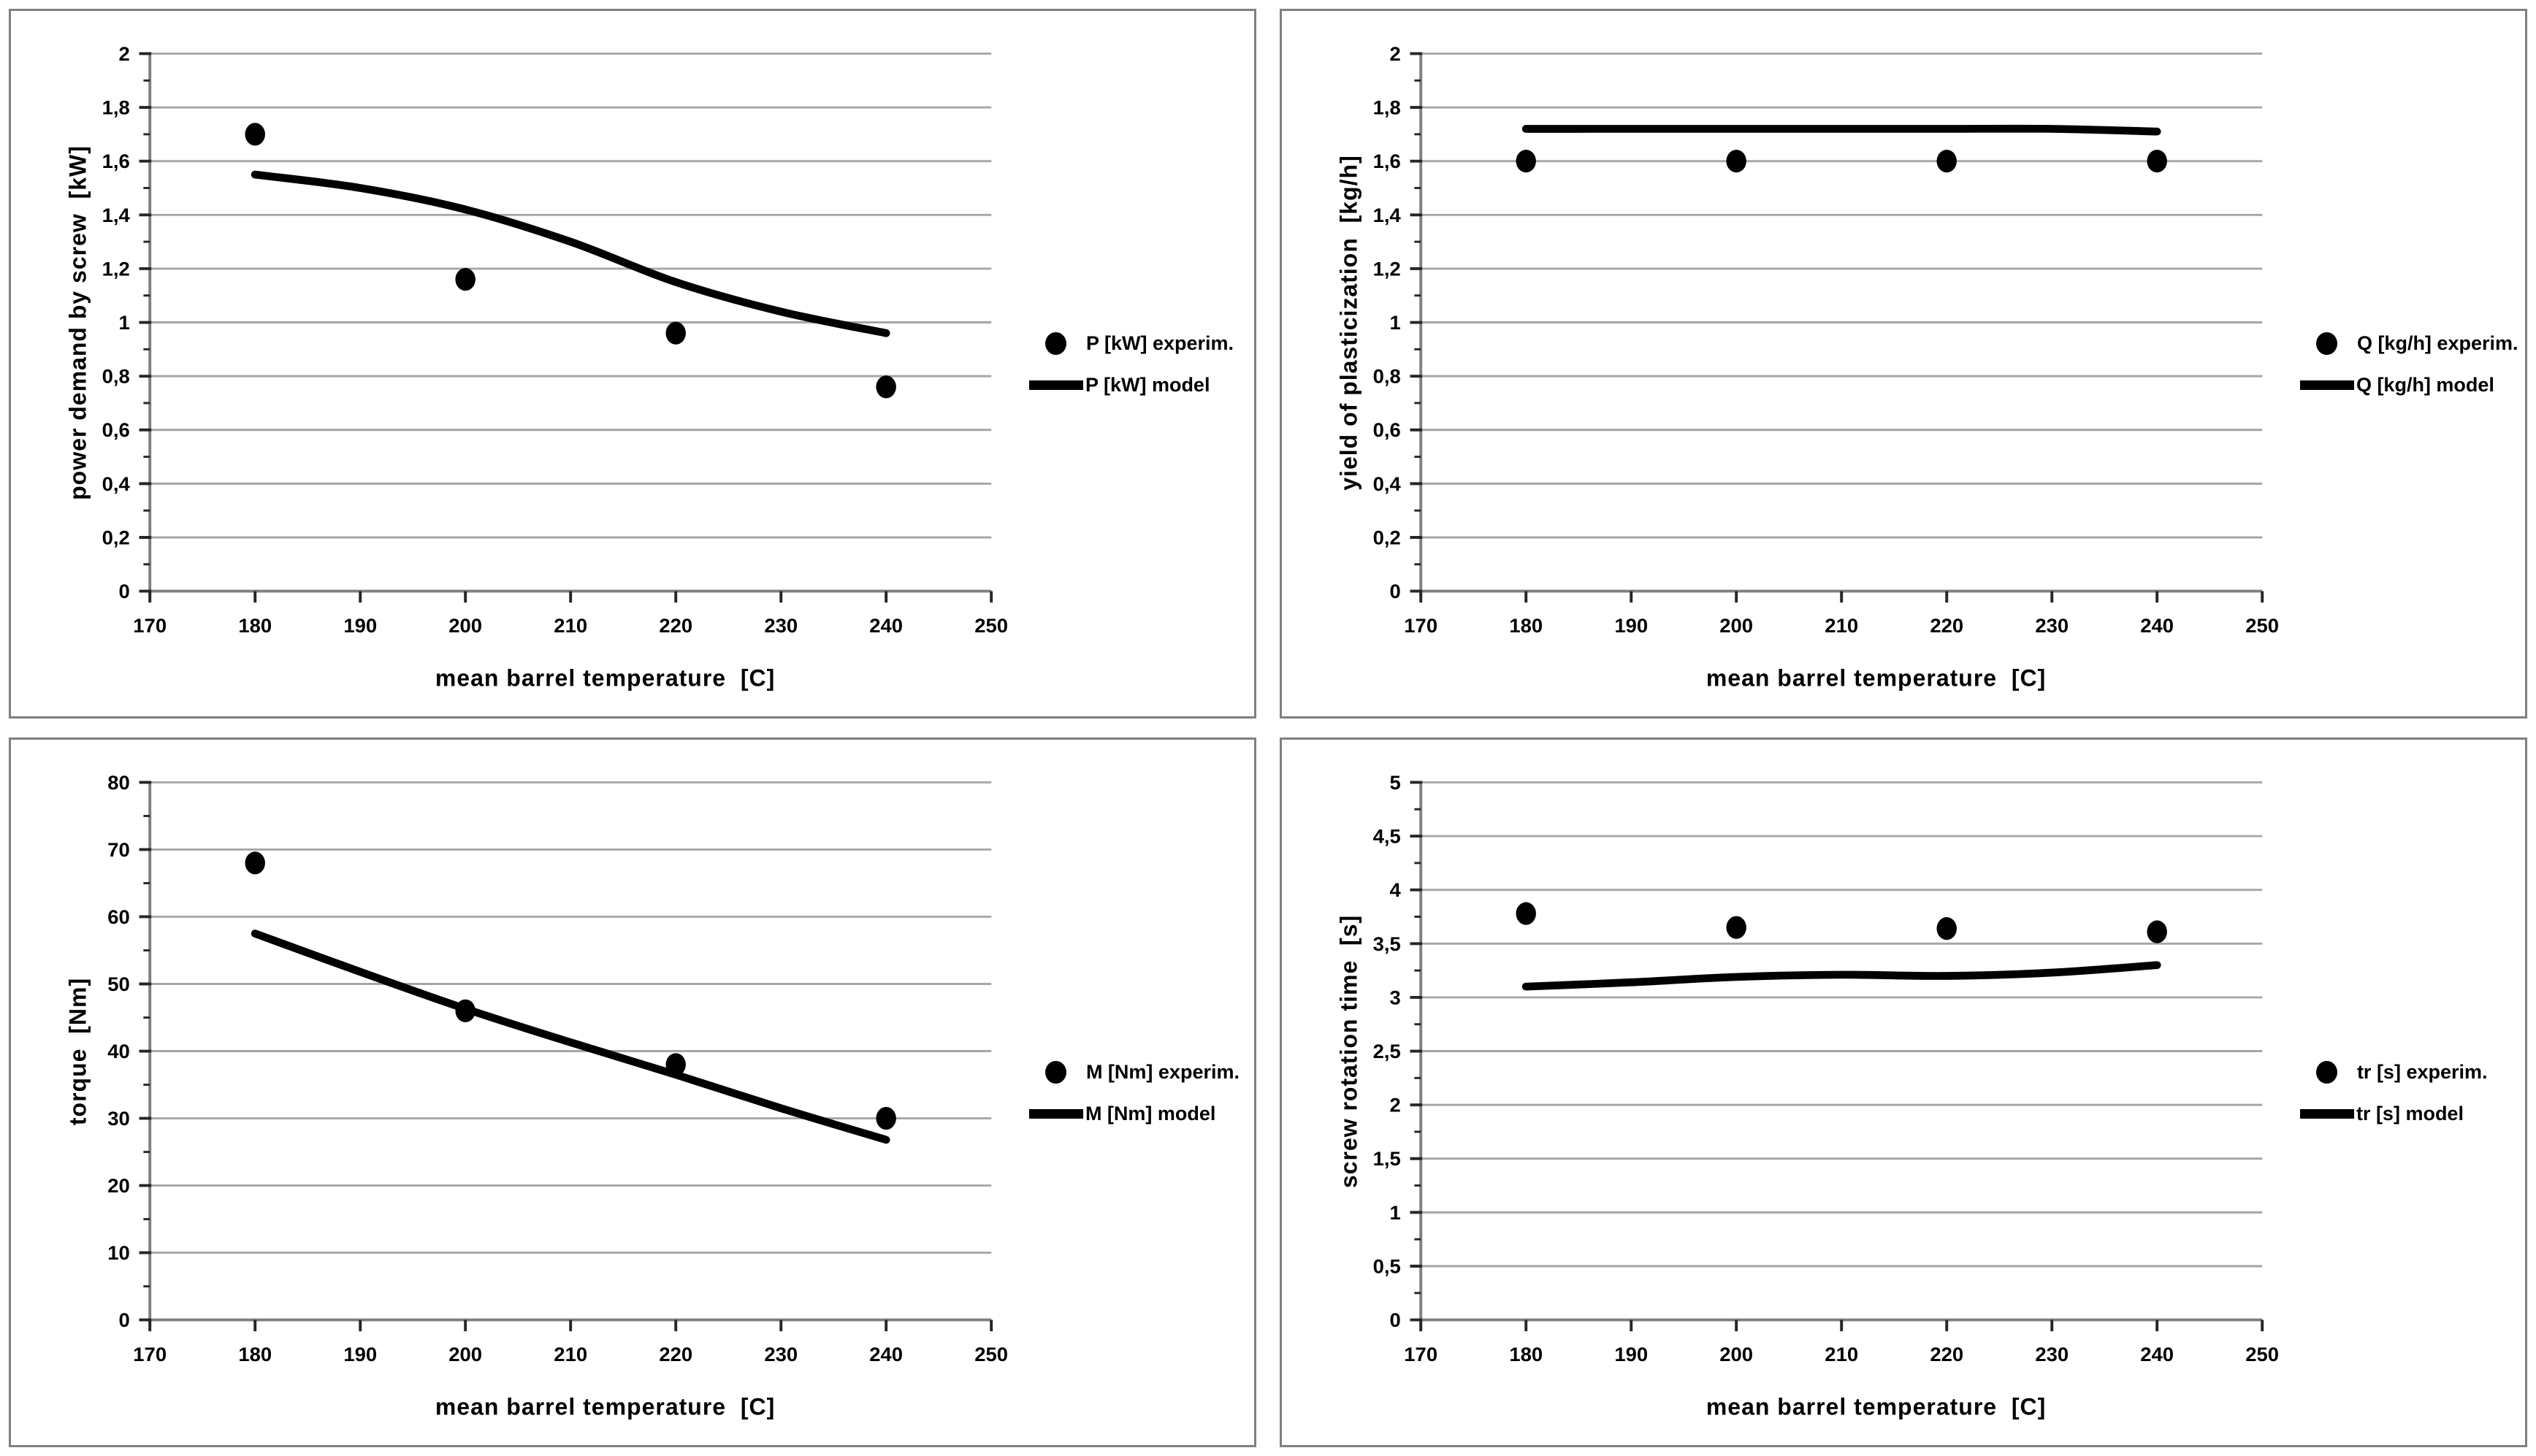  What do you see at coordinates (118, 849) in the screenshot?
I see `y-tick-label: 70` at bounding box center [118, 849].